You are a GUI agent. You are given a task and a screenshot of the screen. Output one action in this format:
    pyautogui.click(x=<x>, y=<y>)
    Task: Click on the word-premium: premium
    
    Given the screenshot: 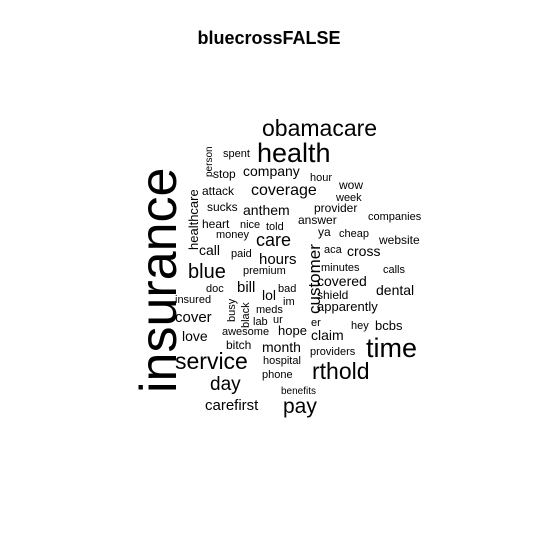 What is the action you would take?
    pyautogui.click(x=264, y=271)
    